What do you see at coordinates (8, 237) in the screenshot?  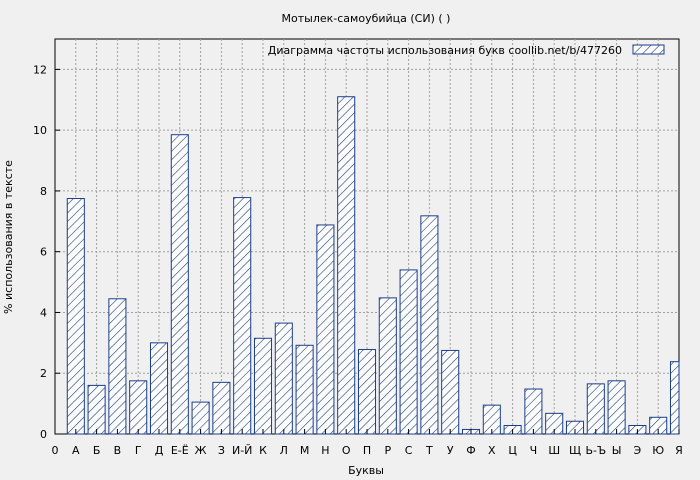 I see `y-axis-label: % использования в тексте` at bounding box center [8, 237].